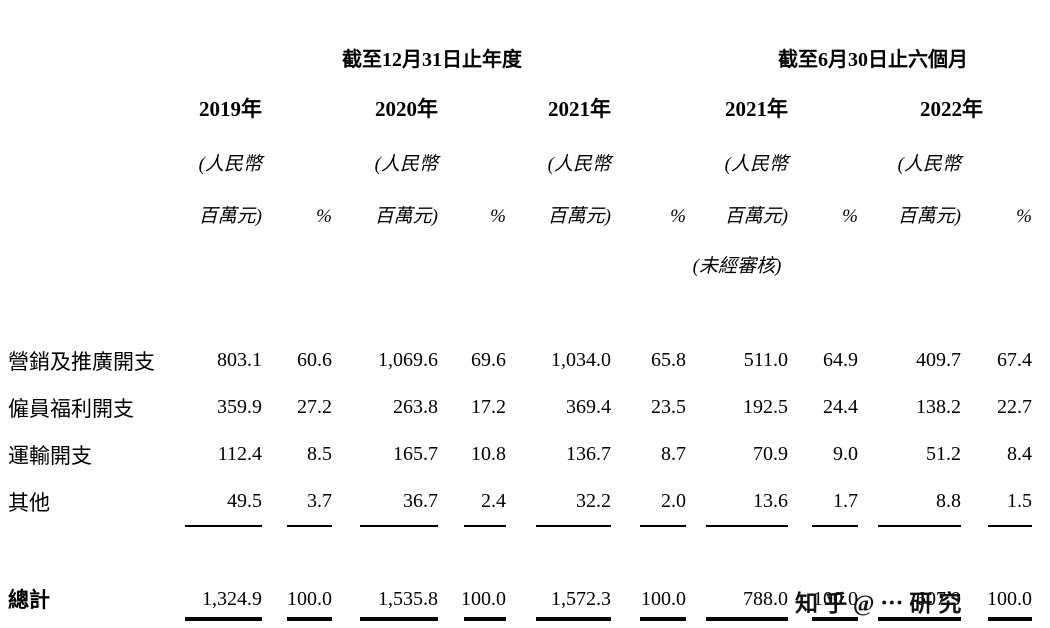 Image resolution: width=1050 pixels, height=628 pixels. Describe the element at coordinates (588, 407) in the screenshot. I see `cell-value: 369.4` at that location.